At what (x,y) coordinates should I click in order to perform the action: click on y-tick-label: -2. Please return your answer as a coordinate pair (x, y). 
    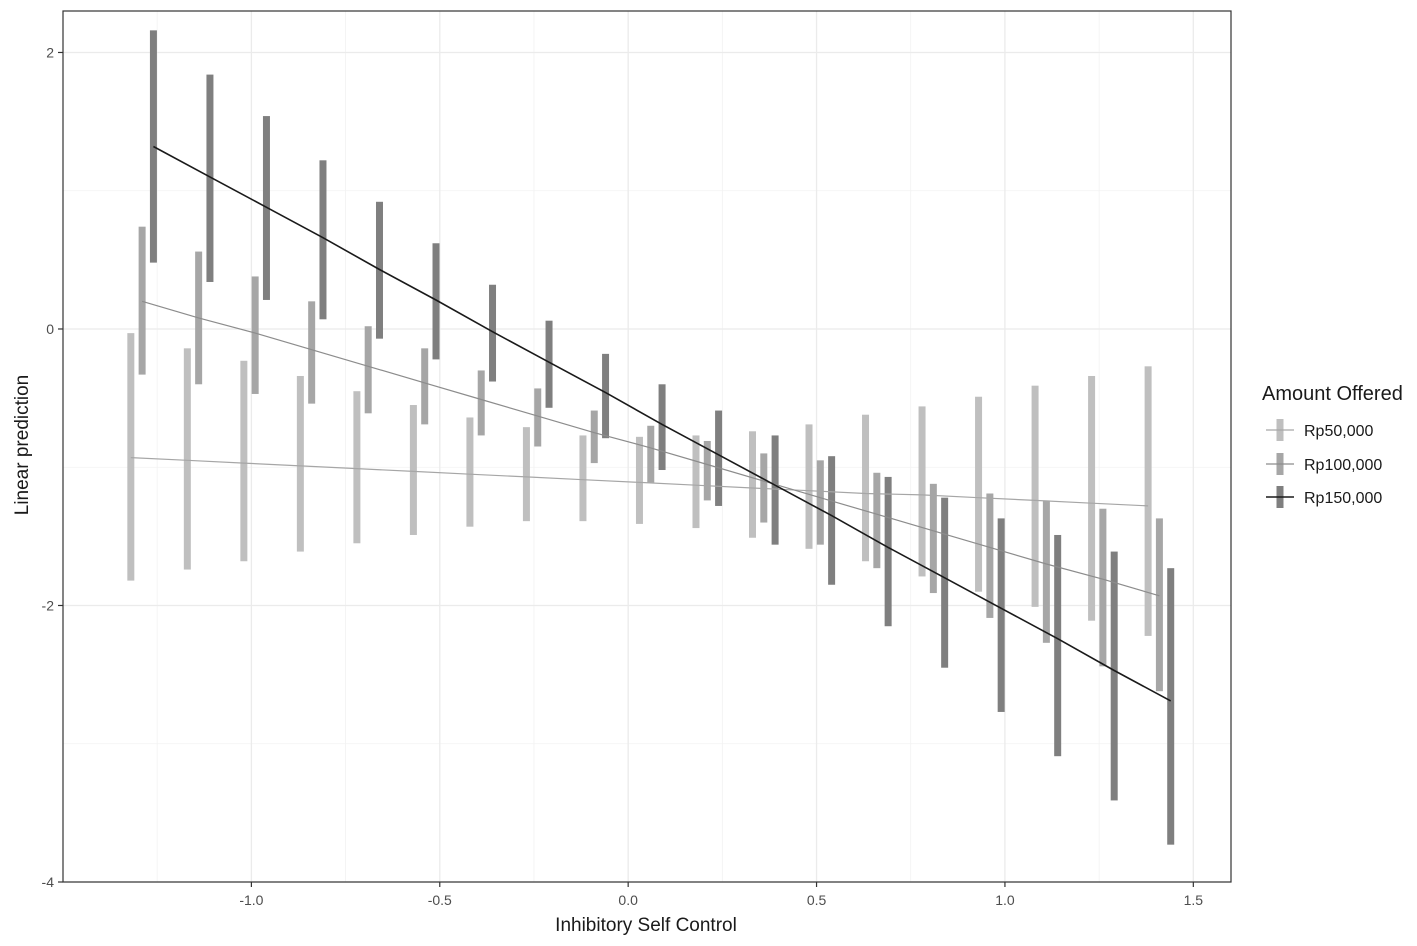
    Looking at the image, I should click on (48, 605).